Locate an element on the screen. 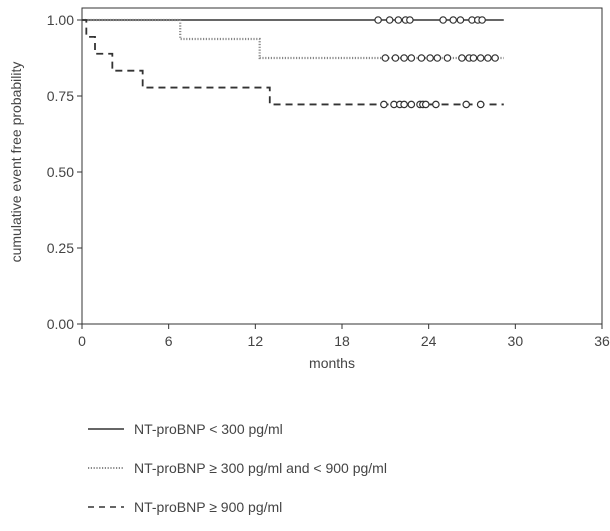 Image resolution: width=610 pixels, height=531 pixels. x-tick-label: 12 is located at coordinates (256, 341).